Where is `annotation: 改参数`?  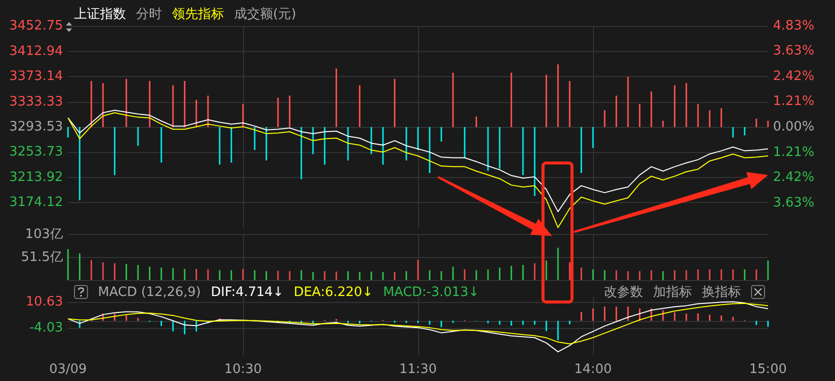
annotation: 改参数 is located at coordinates (623, 292).